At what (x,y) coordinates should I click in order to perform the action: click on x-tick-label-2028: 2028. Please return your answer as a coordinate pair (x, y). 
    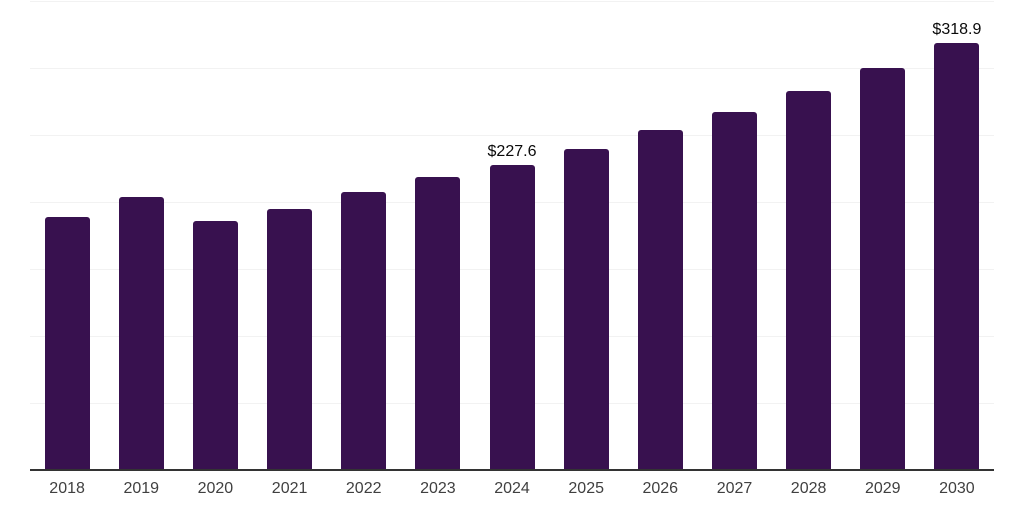
    Looking at the image, I should click on (808, 488).